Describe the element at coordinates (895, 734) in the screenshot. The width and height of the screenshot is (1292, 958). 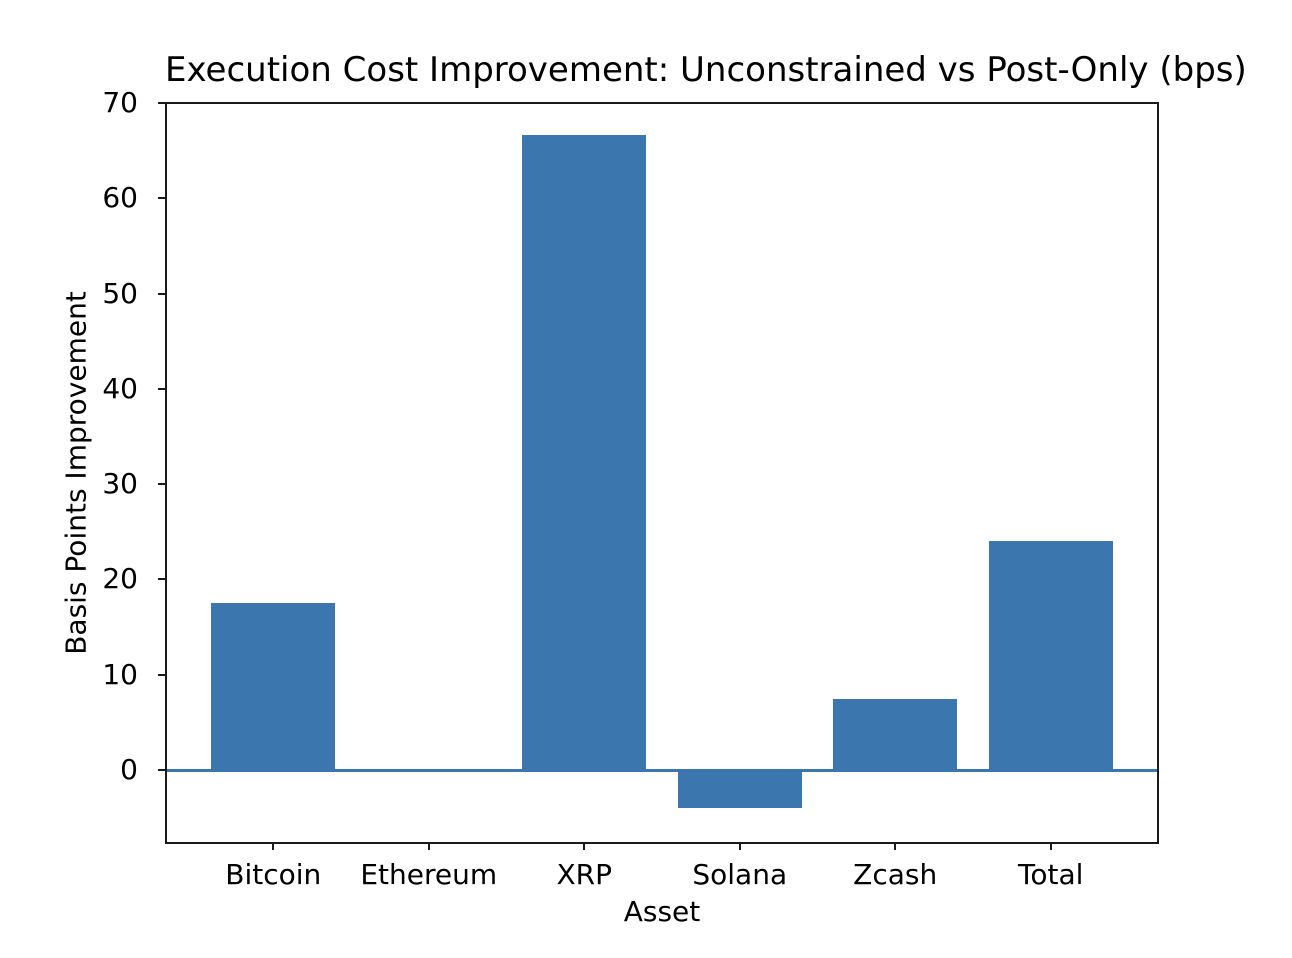
I see `bar-zcash` at that location.